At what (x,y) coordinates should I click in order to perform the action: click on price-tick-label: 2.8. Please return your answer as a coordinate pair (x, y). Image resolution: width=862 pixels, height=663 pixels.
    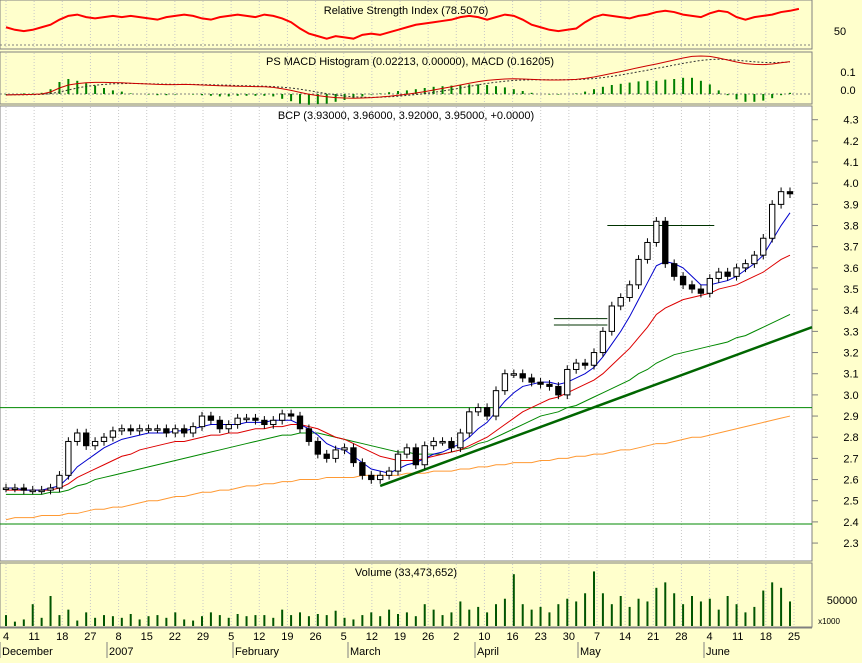
    Looking at the image, I should click on (850, 438).